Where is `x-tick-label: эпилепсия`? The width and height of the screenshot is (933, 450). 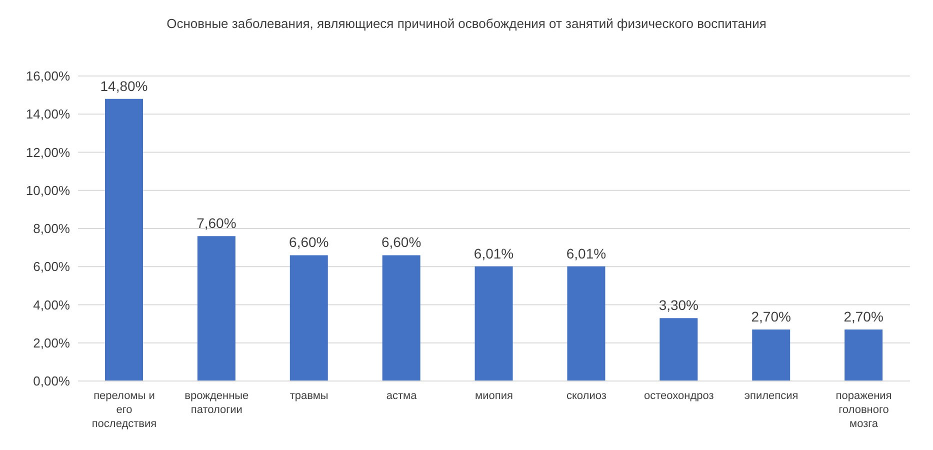 x-tick-label: эпилепсия is located at coordinates (771, 396).